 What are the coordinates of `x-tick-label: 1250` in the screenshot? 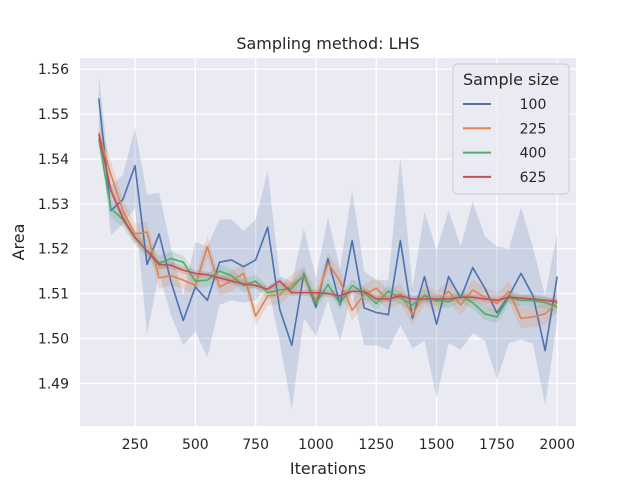 It's located at (376, 445).